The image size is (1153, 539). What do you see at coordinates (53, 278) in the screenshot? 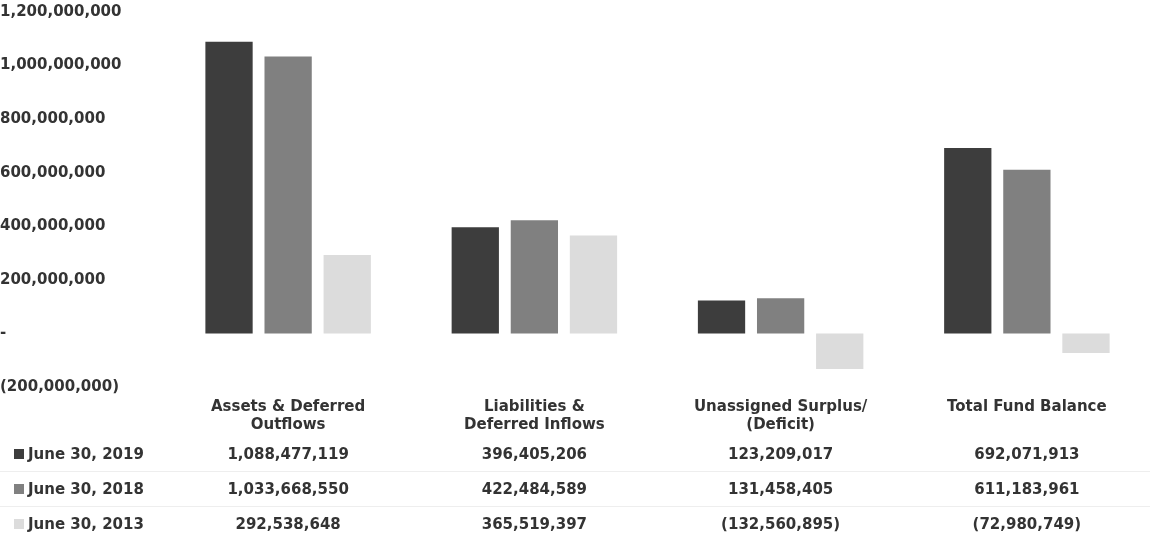
I see `y-tick-label: 200,000,000` at bounding box center [53, 278].